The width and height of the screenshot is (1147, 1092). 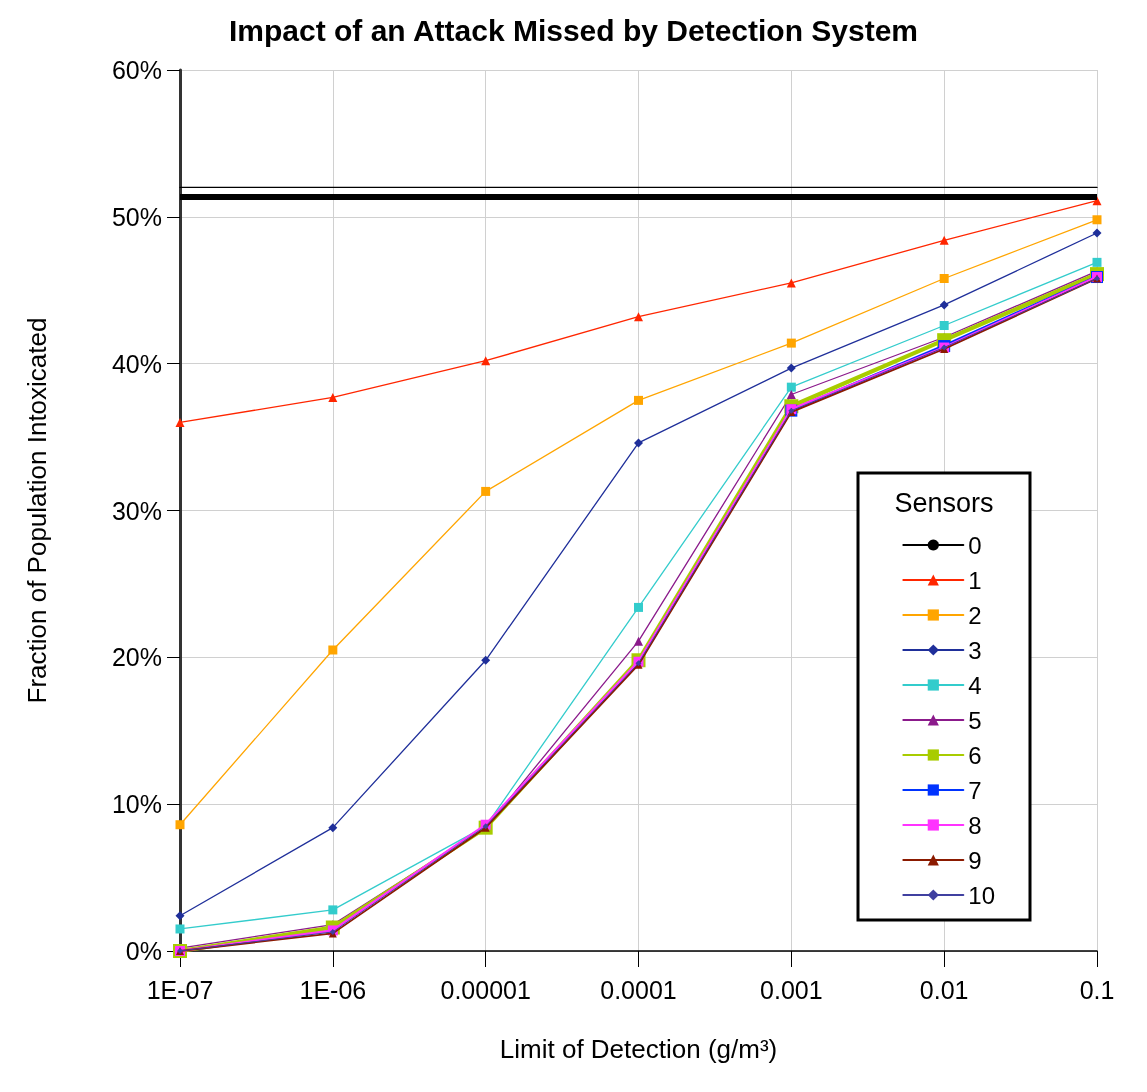 What do you see at coordinates (333, 989) in the screenshot?
I see `x-tick-label: 1E-06` at bounding box center [333, 989].